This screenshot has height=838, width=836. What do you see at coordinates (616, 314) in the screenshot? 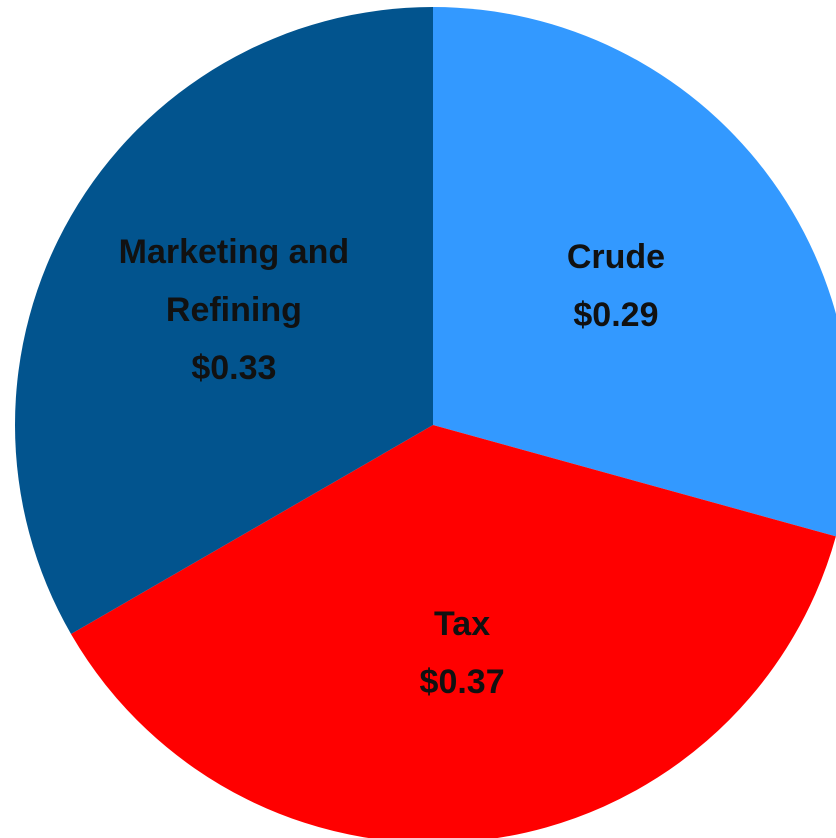
I see `value-label: $0.29` at bounding box center [616, 314].